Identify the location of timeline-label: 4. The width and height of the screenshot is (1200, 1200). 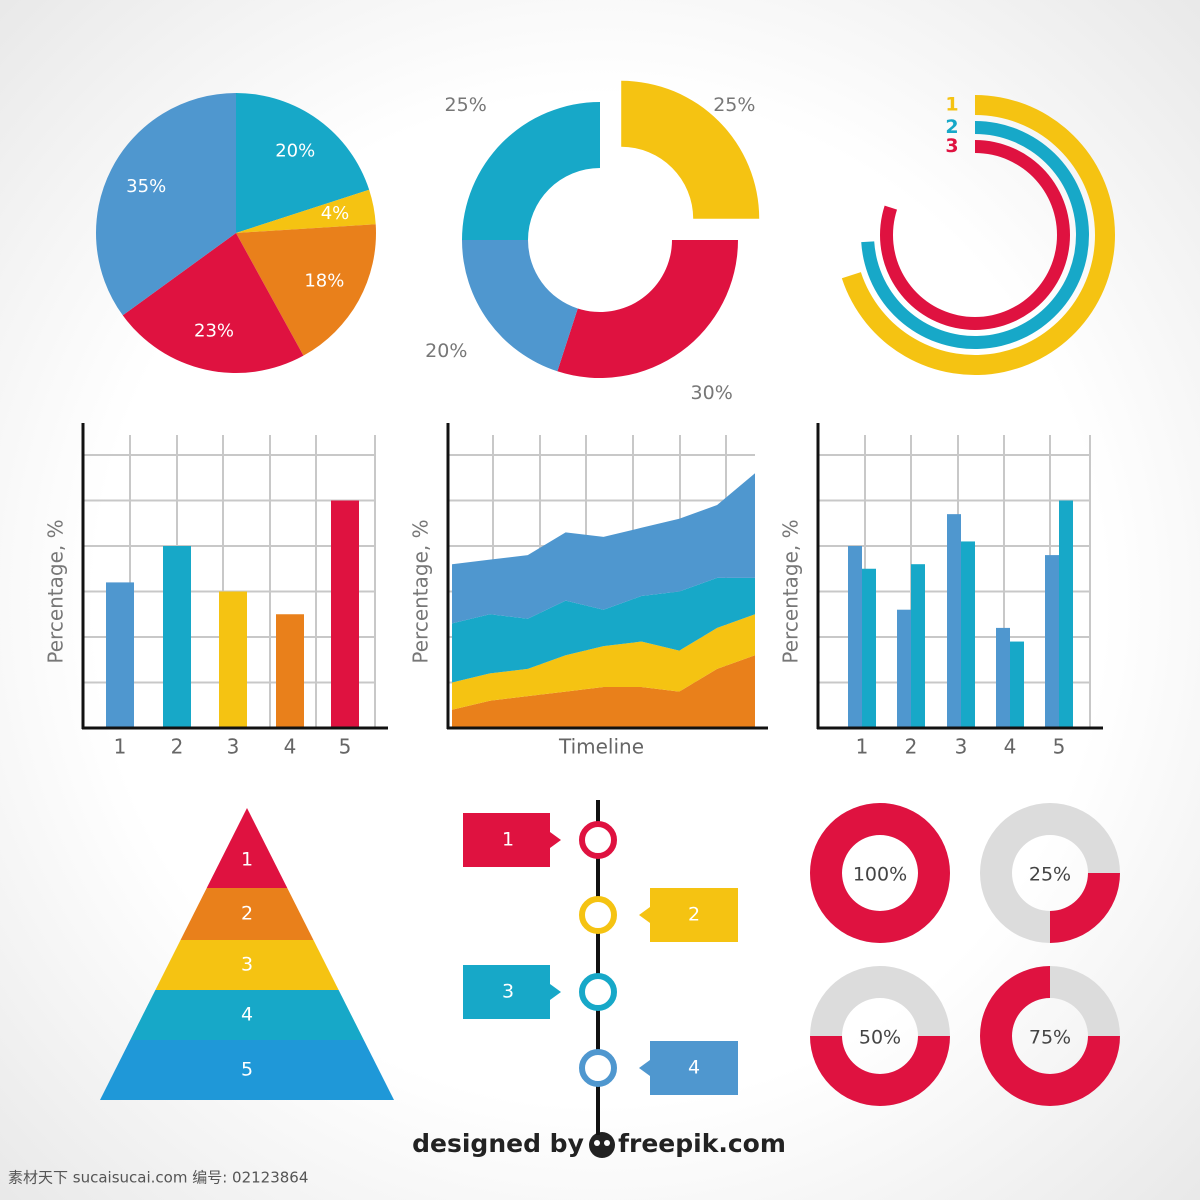
(694, 1068).